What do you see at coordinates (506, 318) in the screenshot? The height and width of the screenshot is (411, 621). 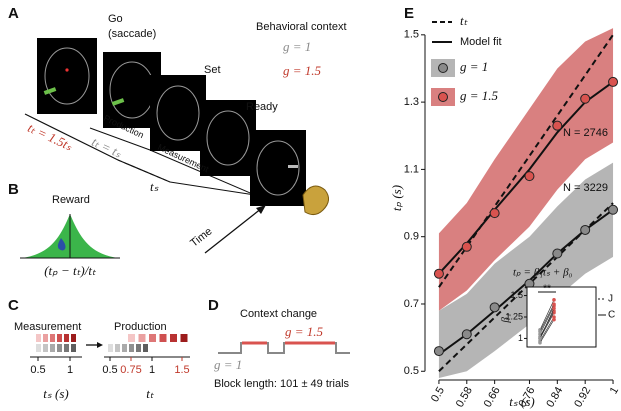 I see `inset-y-label: β₁` at bounding box center [506, 318].